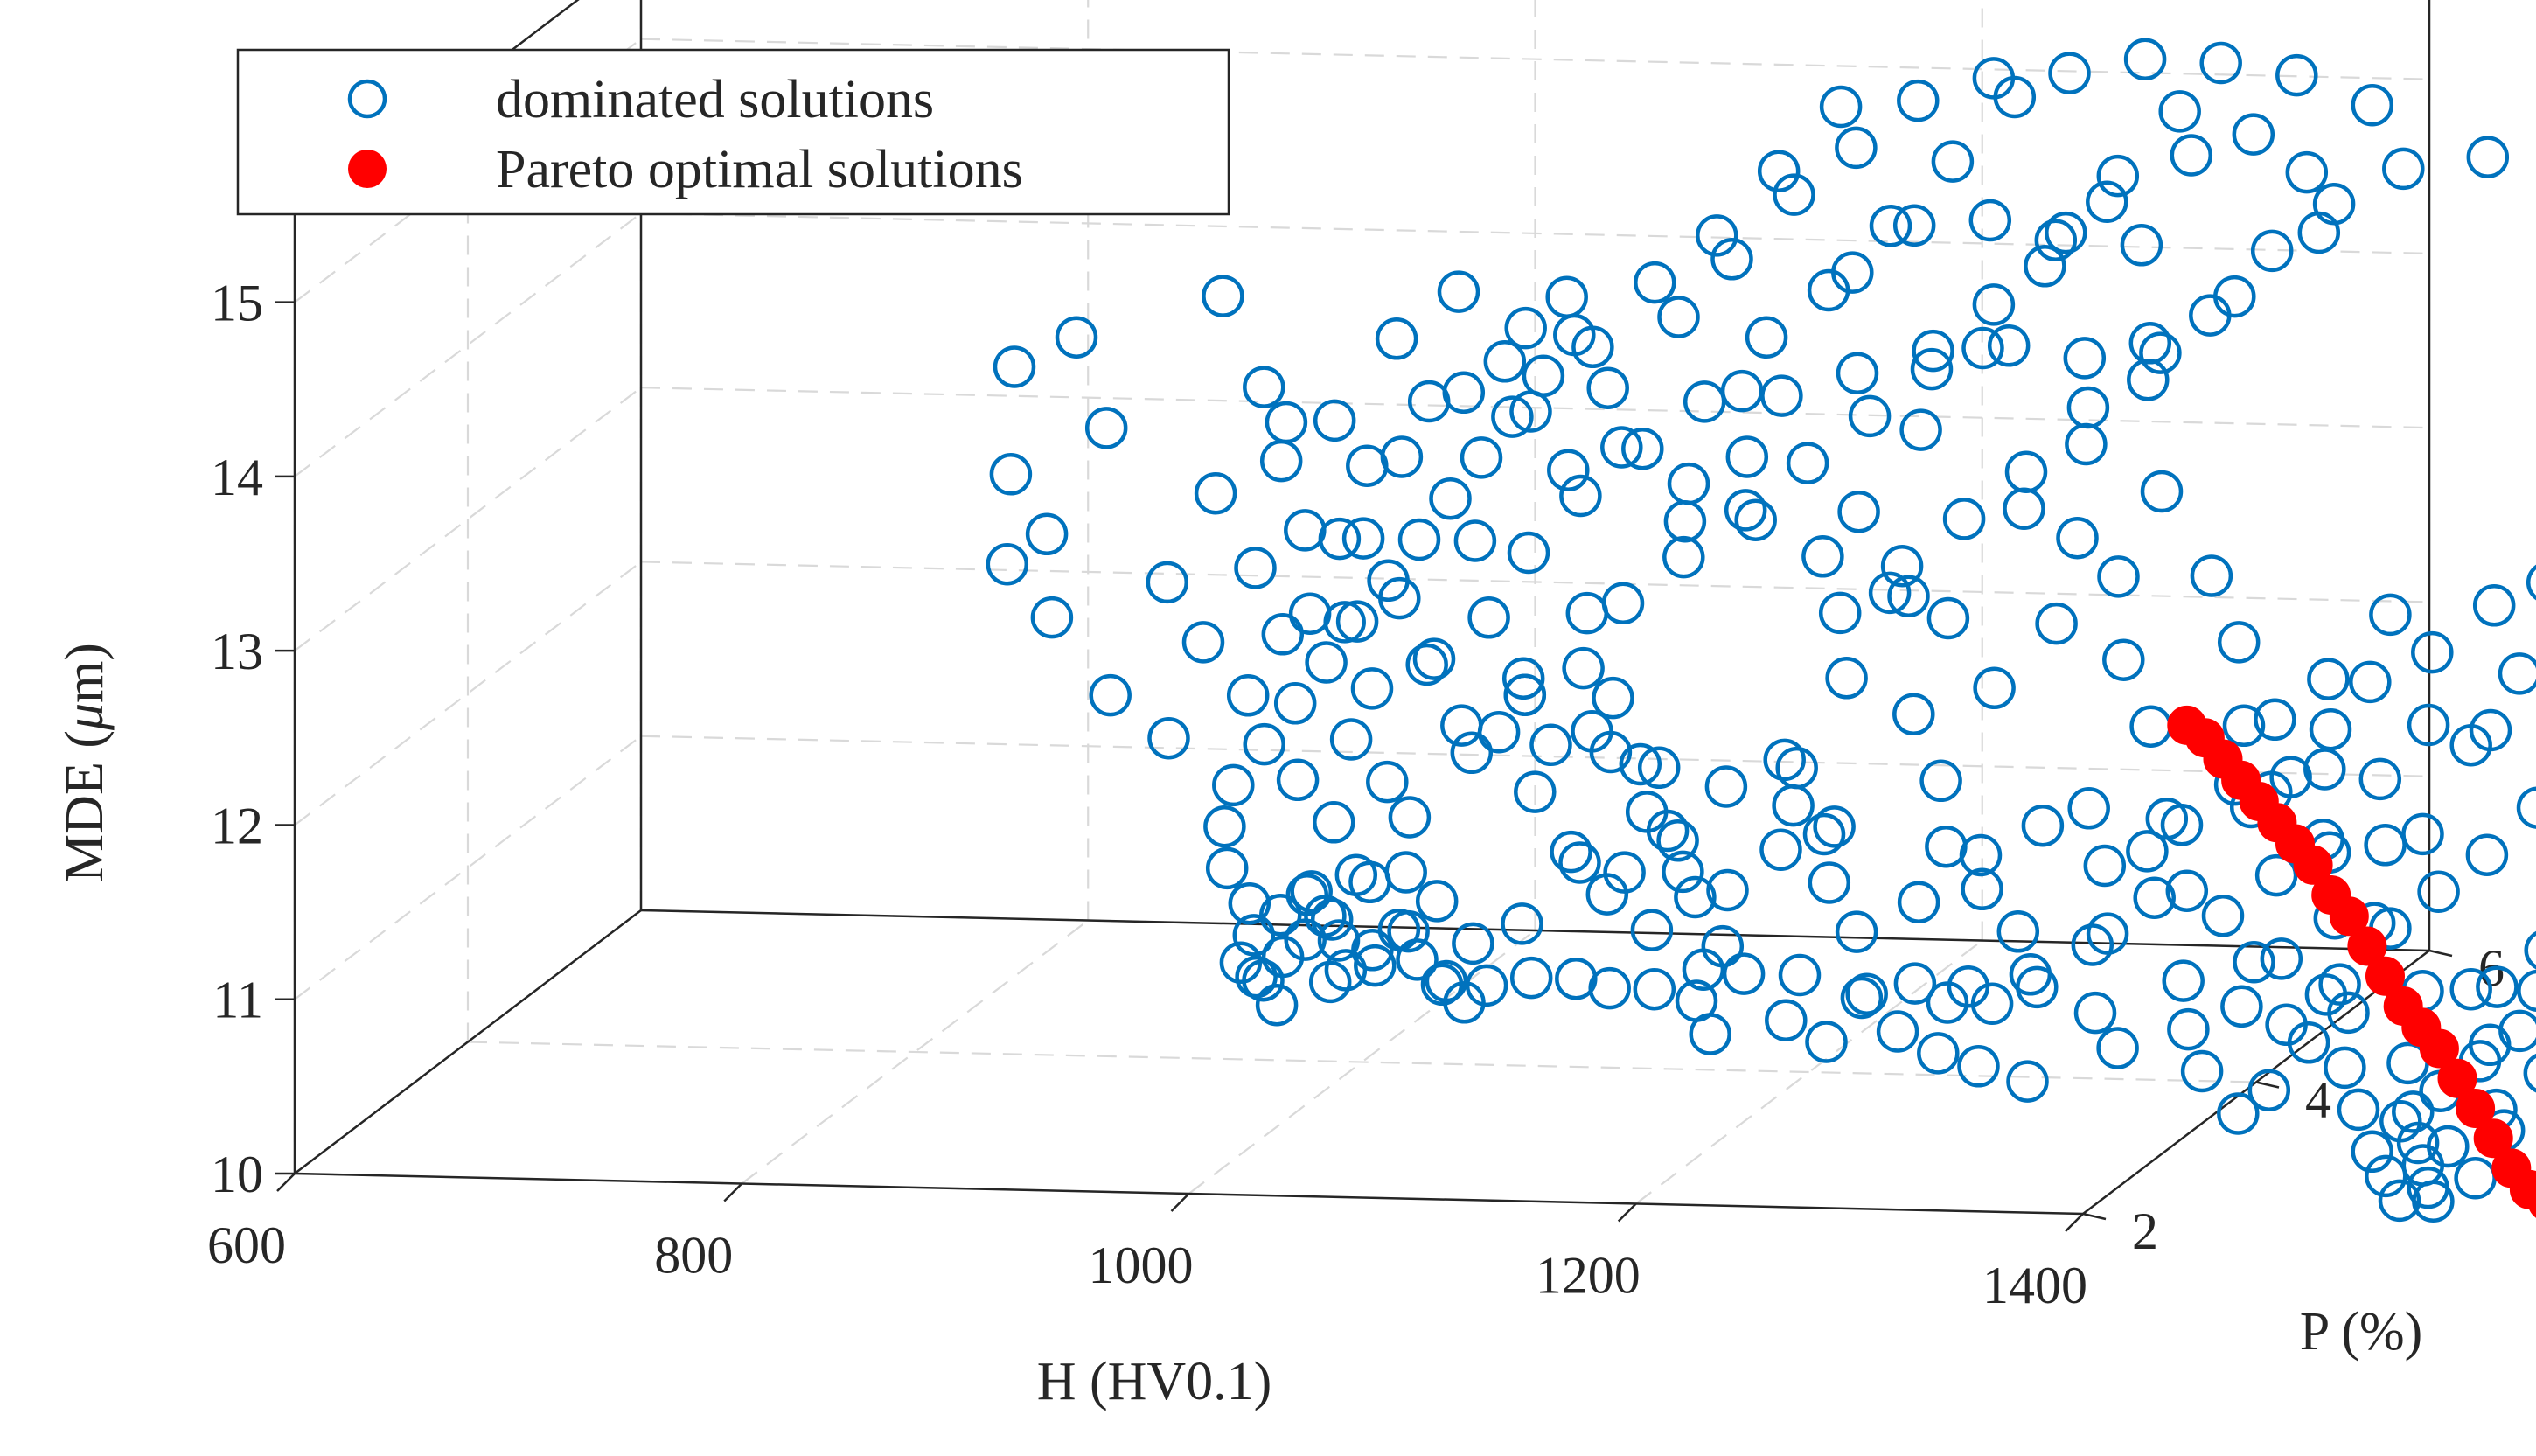  I want to click on x-tick, so click(1627, 1212).